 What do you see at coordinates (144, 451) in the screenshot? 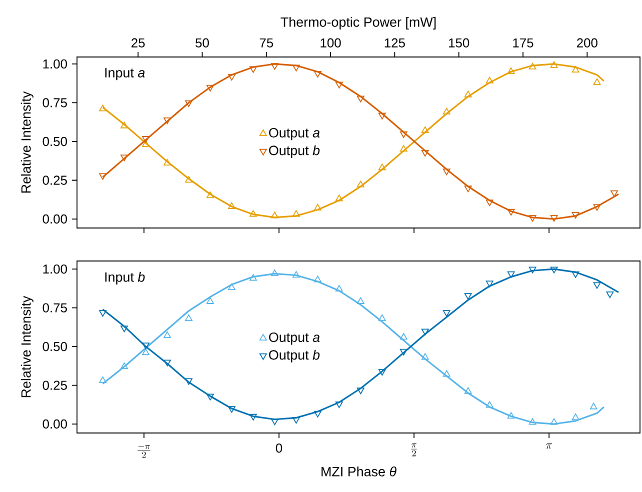
I see `x-tick-label: $\frac{-\pi}{2}$` at bounding box center [144, 451].